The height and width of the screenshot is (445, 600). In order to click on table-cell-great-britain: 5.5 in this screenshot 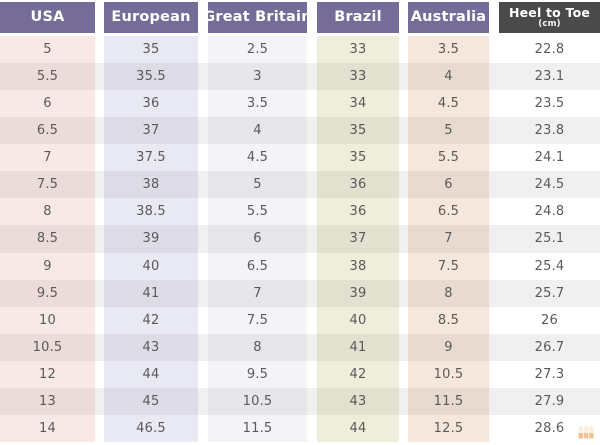, I will do `click(257, 212)`.